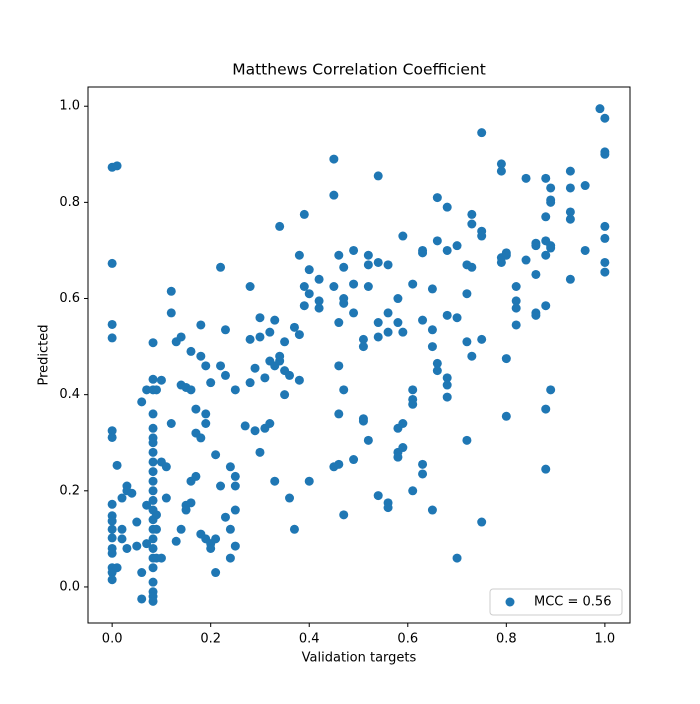 The width and height of the screenshot is (700, 704). Describe the element at coordinates (44, 354) in the screenshot. I see `y-axis-label: Predicted` at that location.